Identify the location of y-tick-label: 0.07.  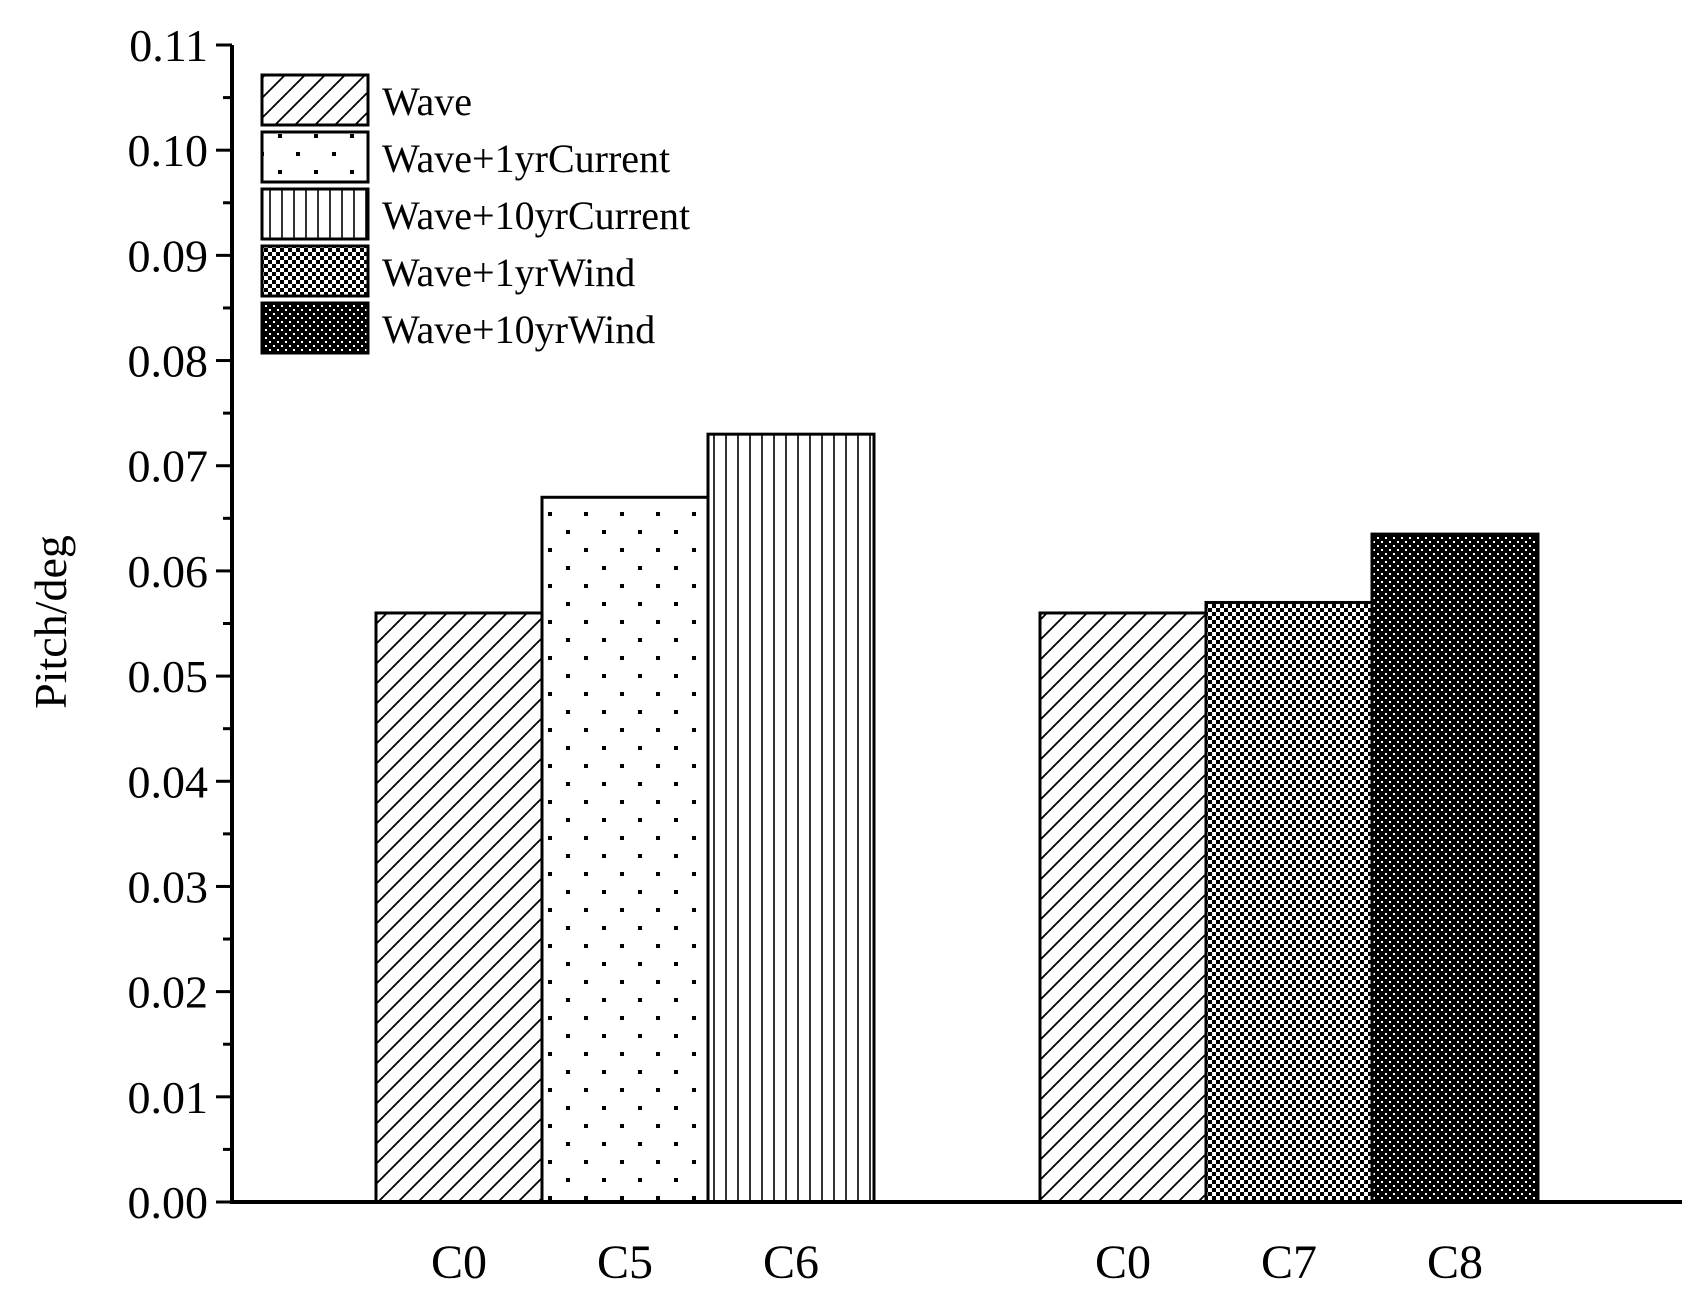
(168, 466).